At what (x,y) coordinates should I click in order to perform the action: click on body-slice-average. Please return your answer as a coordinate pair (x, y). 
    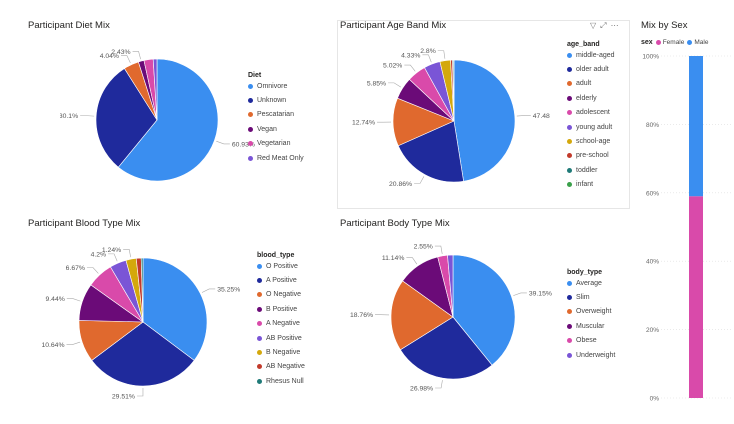
    Looking at the image, I should click on (484, 310).